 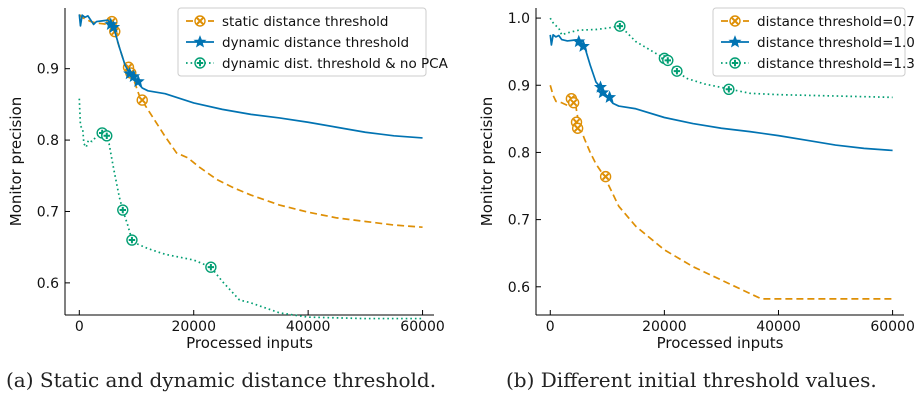 What do you see at coordinates (315, 43) in the screenshot?
I see `legend-label-2: dynamic distance threshold` at bounding box center [315, 43].